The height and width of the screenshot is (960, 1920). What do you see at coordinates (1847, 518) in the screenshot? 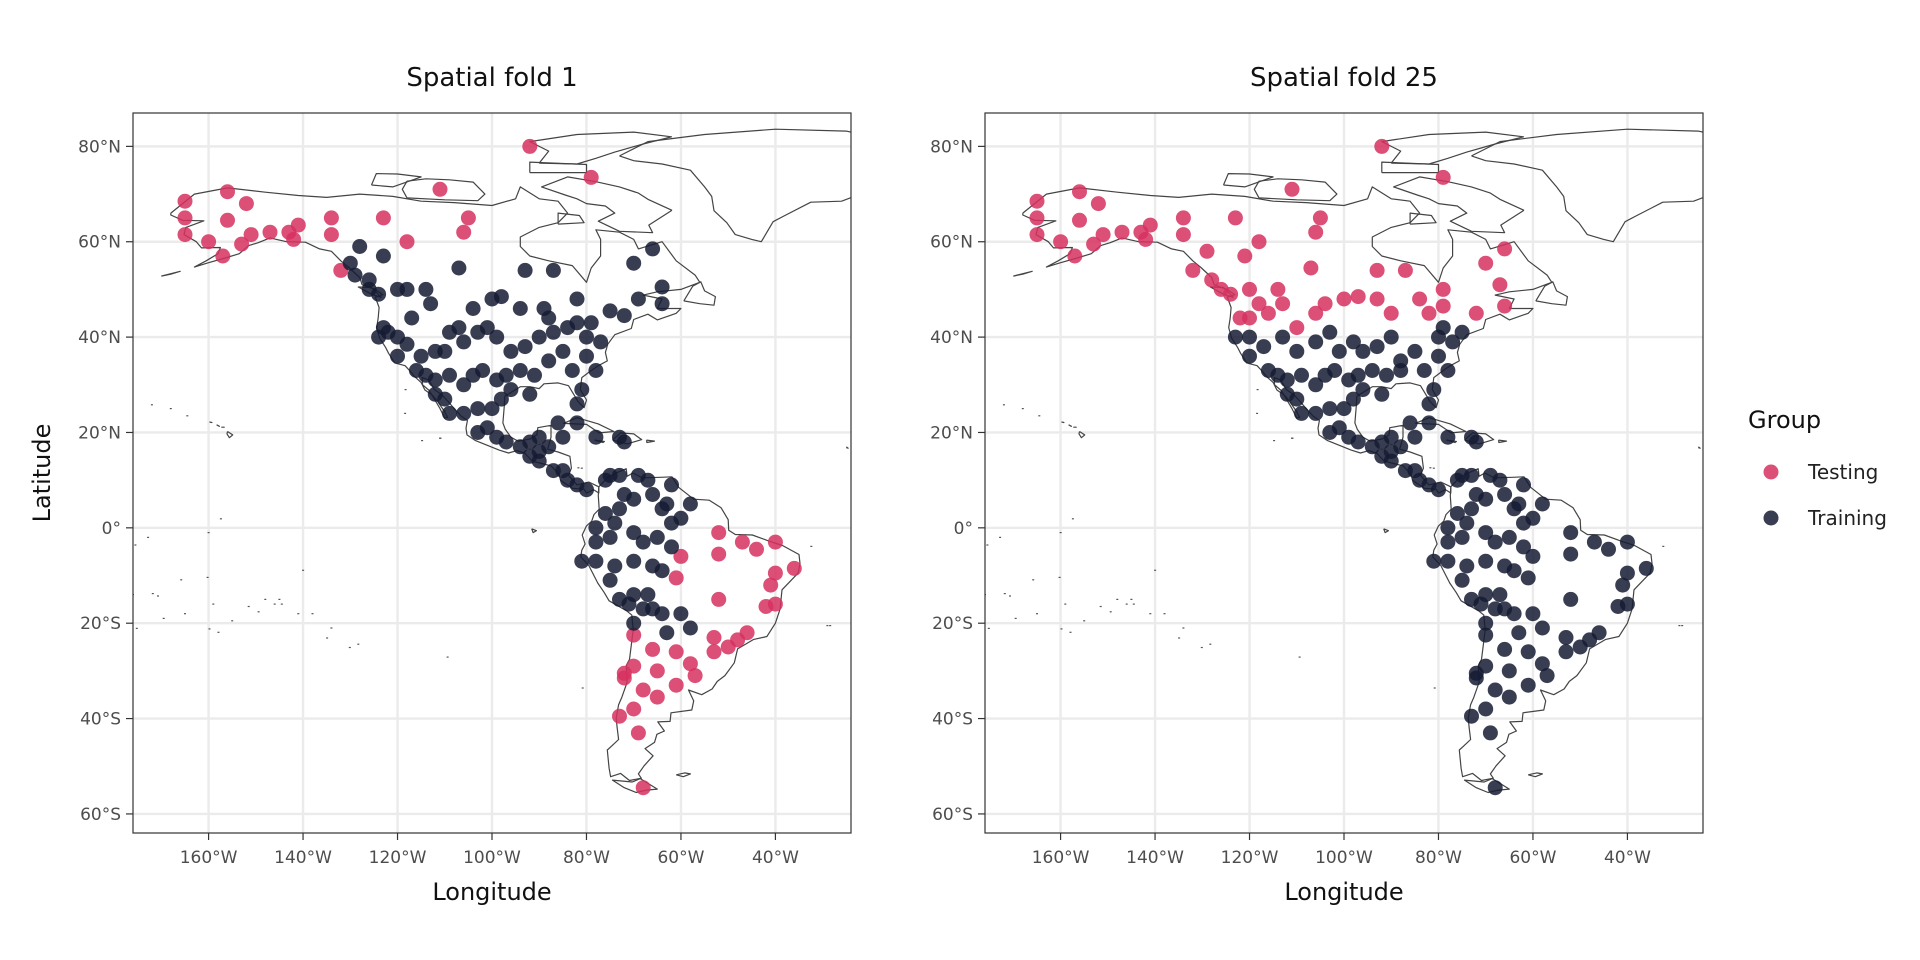
I see `legend-label-training: Training` at bounding box center [1847, 518].